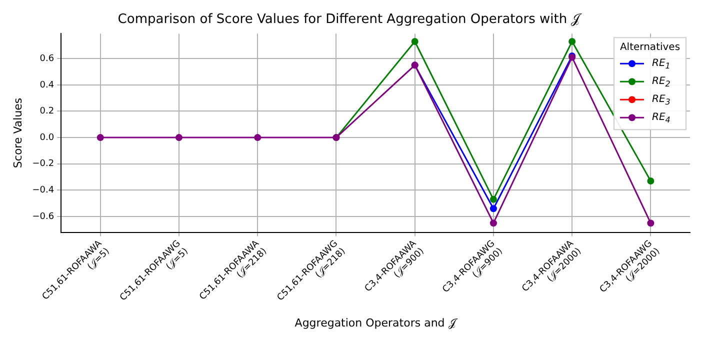  Describe the element at coordinates (43, 191) in the screenshot. I see `y-tick-label: −0.4` at that location.